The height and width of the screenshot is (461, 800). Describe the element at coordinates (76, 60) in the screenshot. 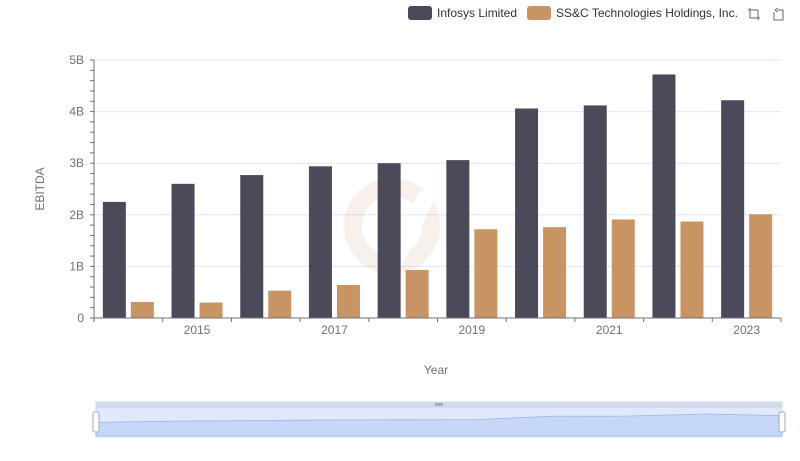

I see `y-tick-label: 5B` at that location.